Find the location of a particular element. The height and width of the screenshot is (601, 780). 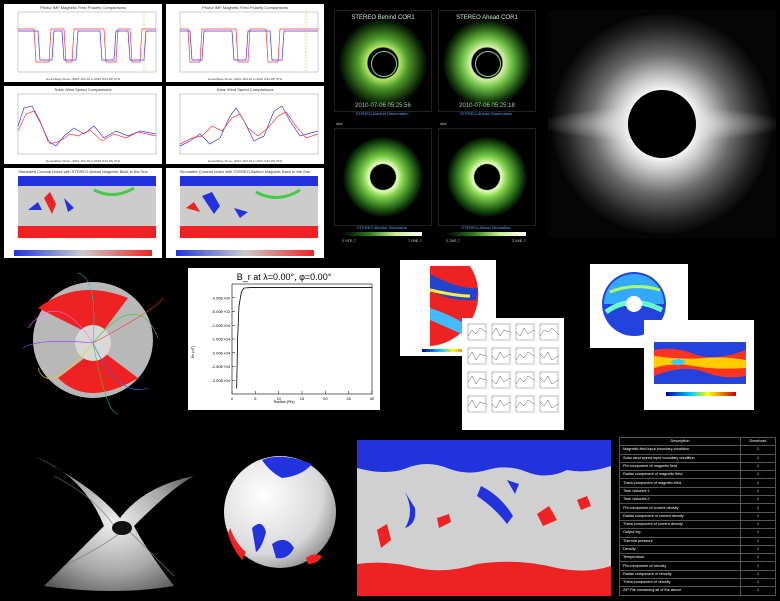

file-description: Time histories 2 is located at coordinates (680, 500).